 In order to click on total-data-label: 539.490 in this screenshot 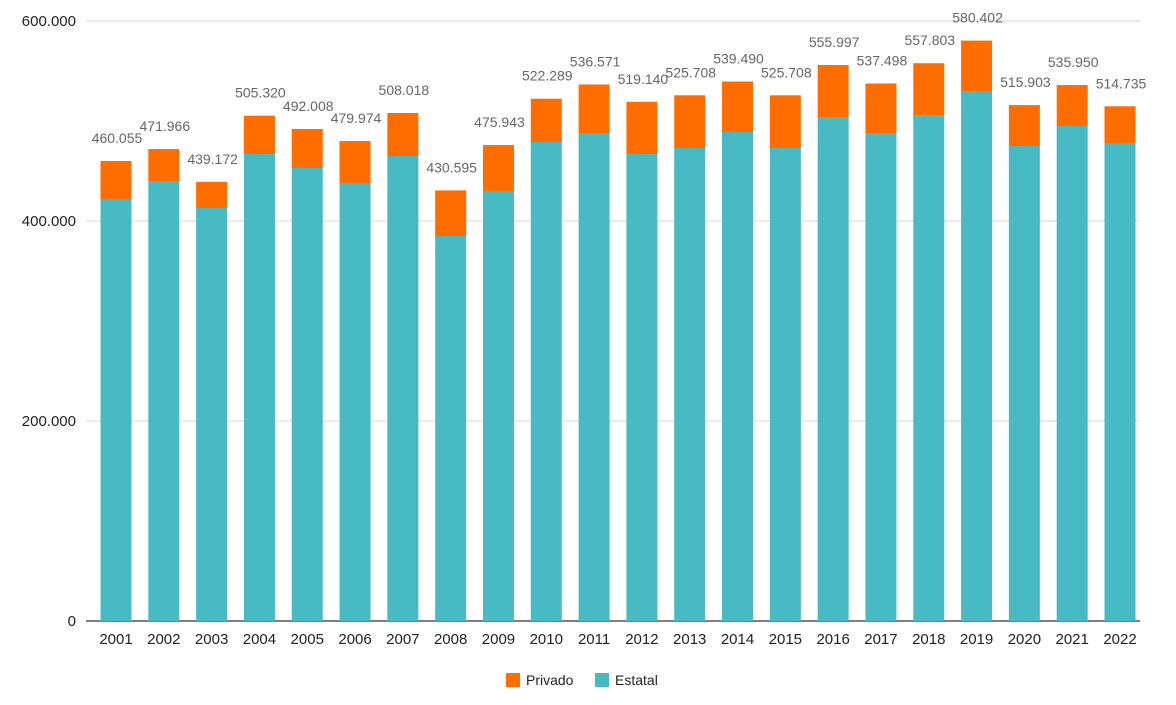, I will do `click(738, 59)`.